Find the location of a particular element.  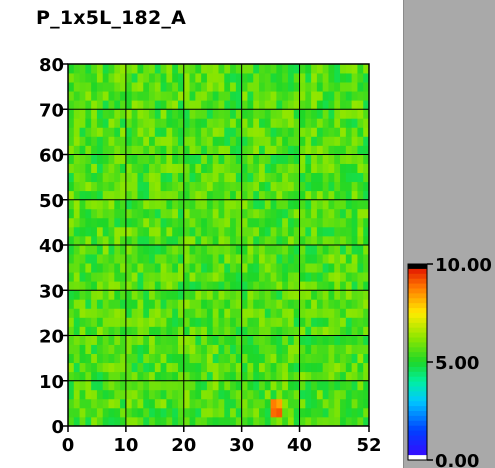

y-tick-label: 0 is located at coordinates (57, 427).